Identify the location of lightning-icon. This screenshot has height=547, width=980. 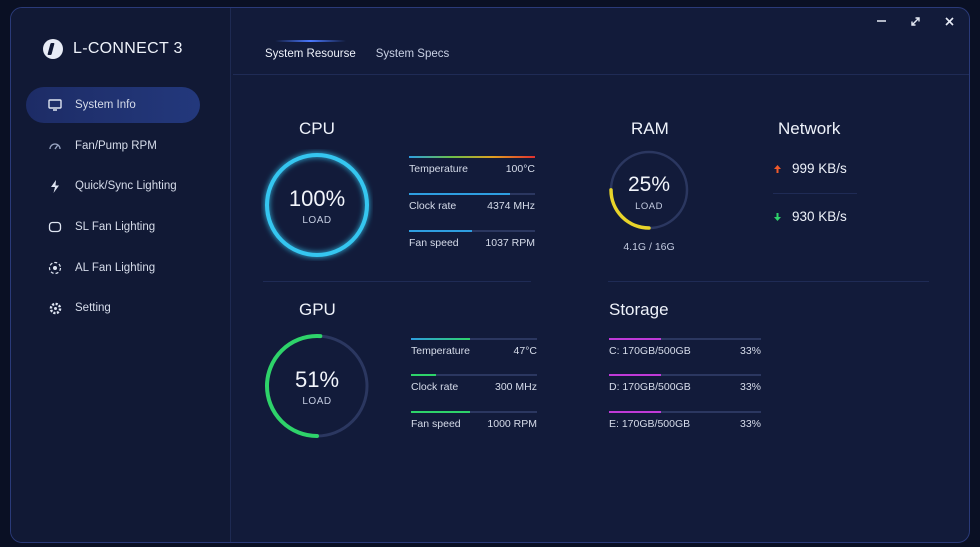
(55, 186).